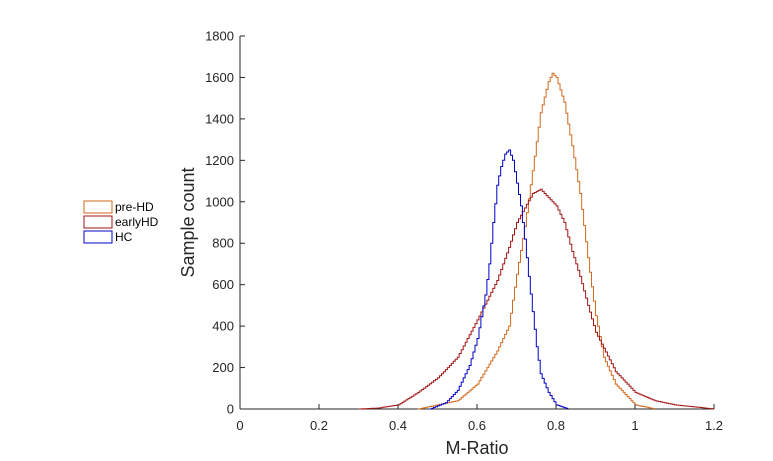 The width and height of the screenshot is (773, 461). I want to click on legend-swatch-hc, so click(98, 237).